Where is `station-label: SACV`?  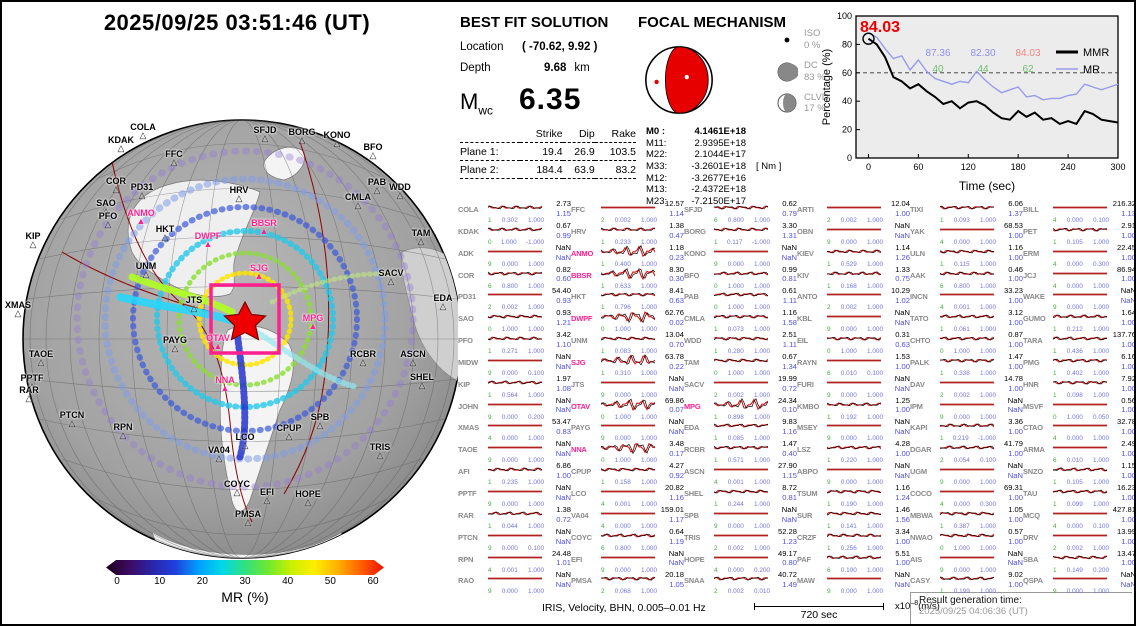
station-label: SACV is located at coordinates (391, 273).